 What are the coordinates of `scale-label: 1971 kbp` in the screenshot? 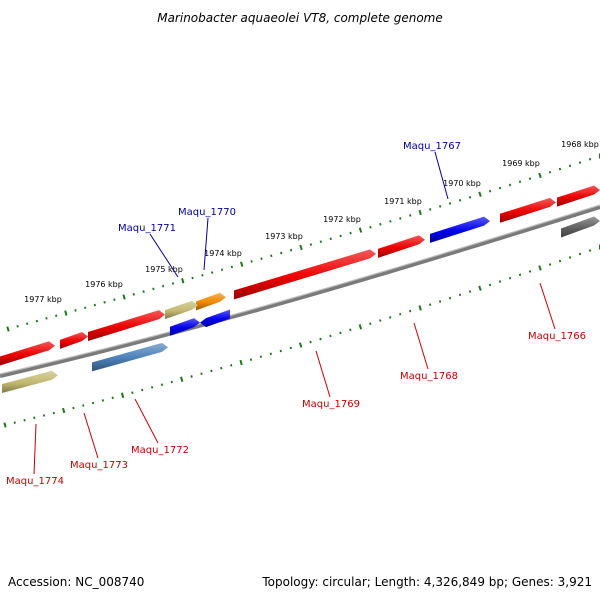 It's located at (403, 201).